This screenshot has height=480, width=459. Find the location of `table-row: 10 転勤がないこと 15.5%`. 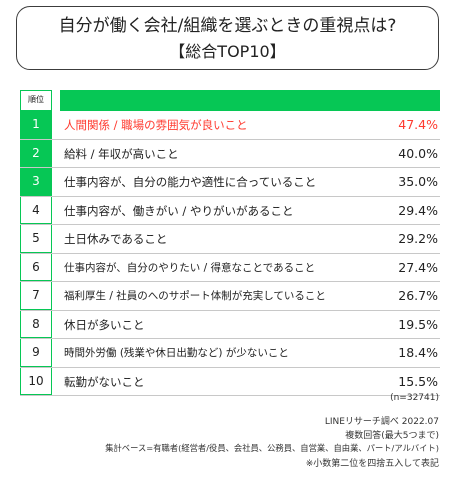

table-row: 10 転勤がないこと 15.5% is located at coordinates (230, 381).